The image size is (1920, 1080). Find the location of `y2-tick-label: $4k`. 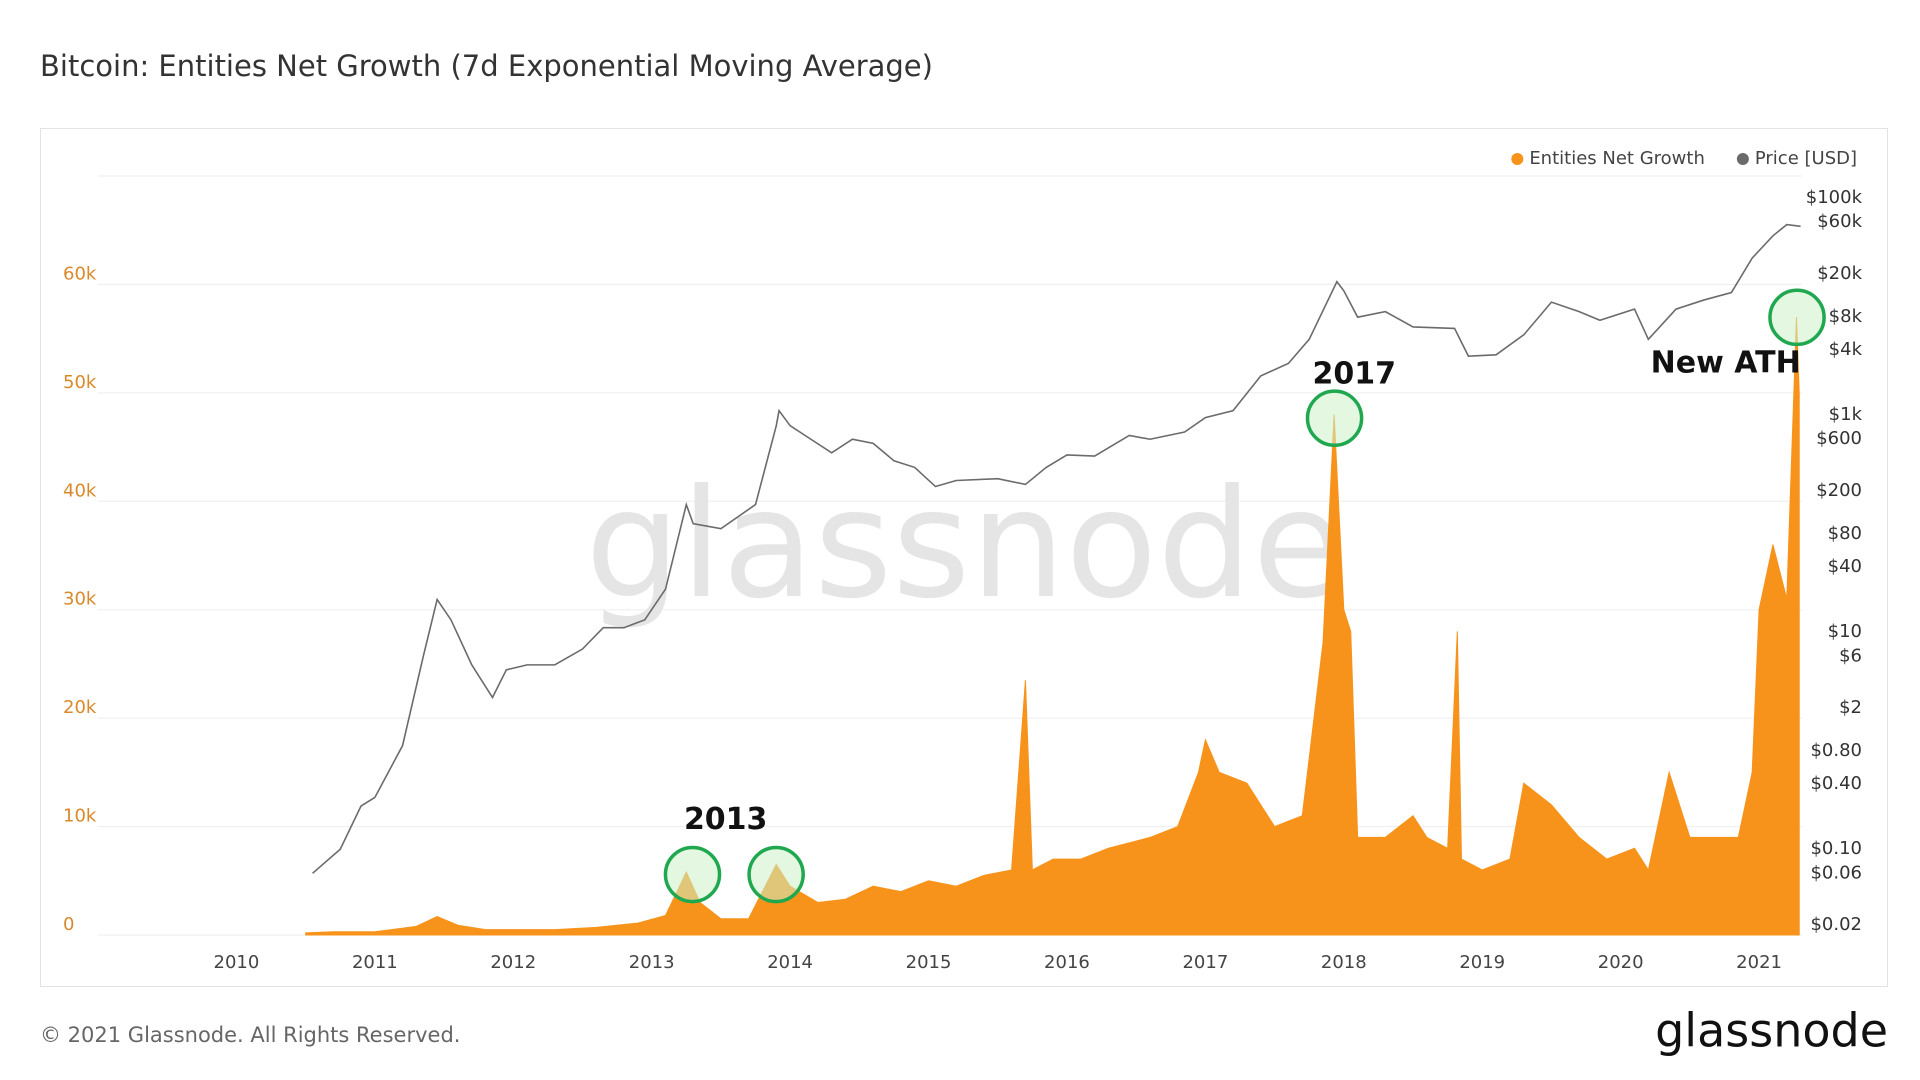

y2-tick-label: $4k is located at coordinates (1846, 349).